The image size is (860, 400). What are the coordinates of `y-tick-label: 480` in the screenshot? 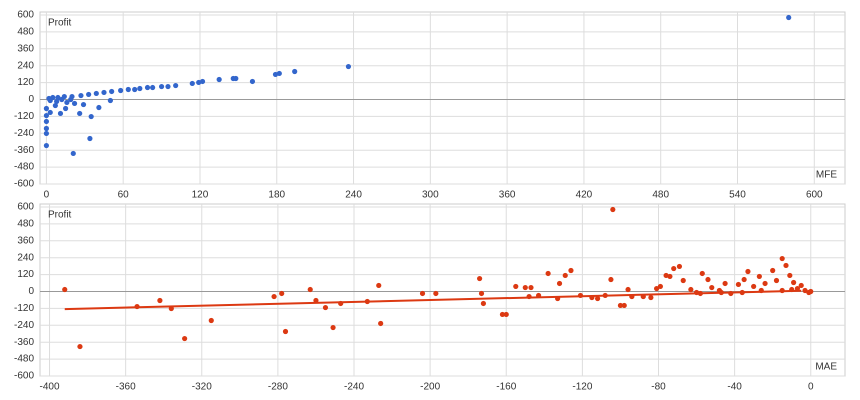 It's located at (25, 224).